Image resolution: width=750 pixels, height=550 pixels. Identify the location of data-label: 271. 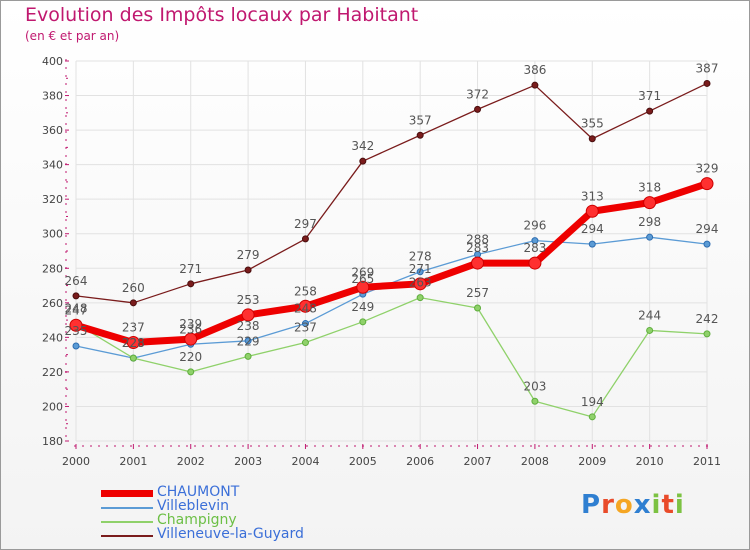
(190, 269).